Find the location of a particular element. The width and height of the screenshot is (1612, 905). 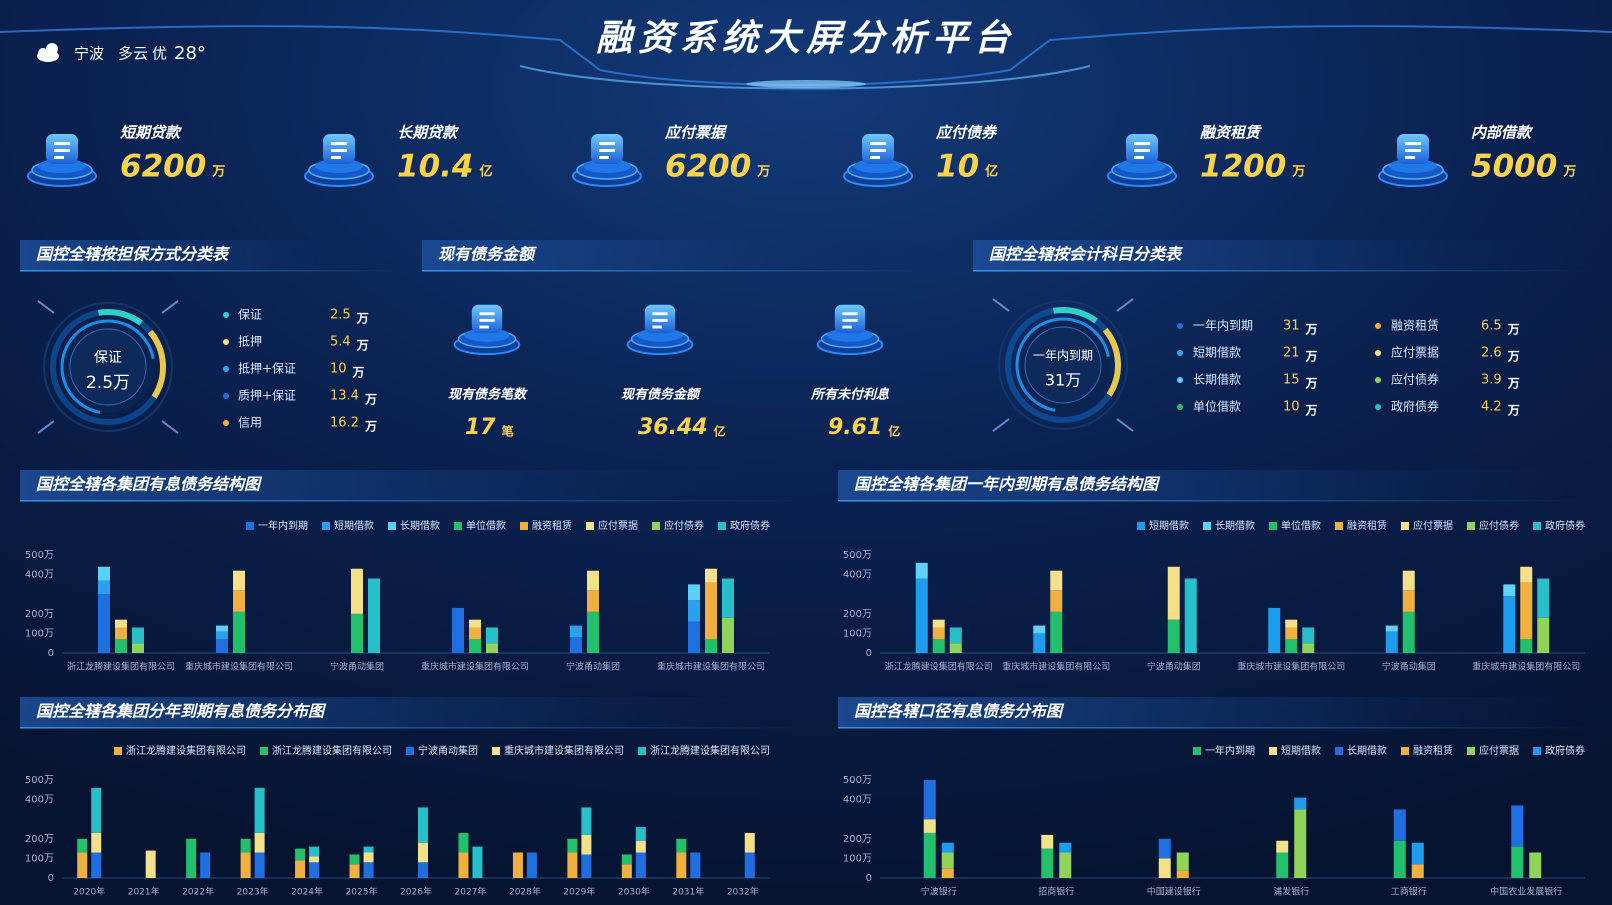

panel-title: 国控全辖各集团一年内到期有息债务结构图 is located at coordinates (1007, 484).